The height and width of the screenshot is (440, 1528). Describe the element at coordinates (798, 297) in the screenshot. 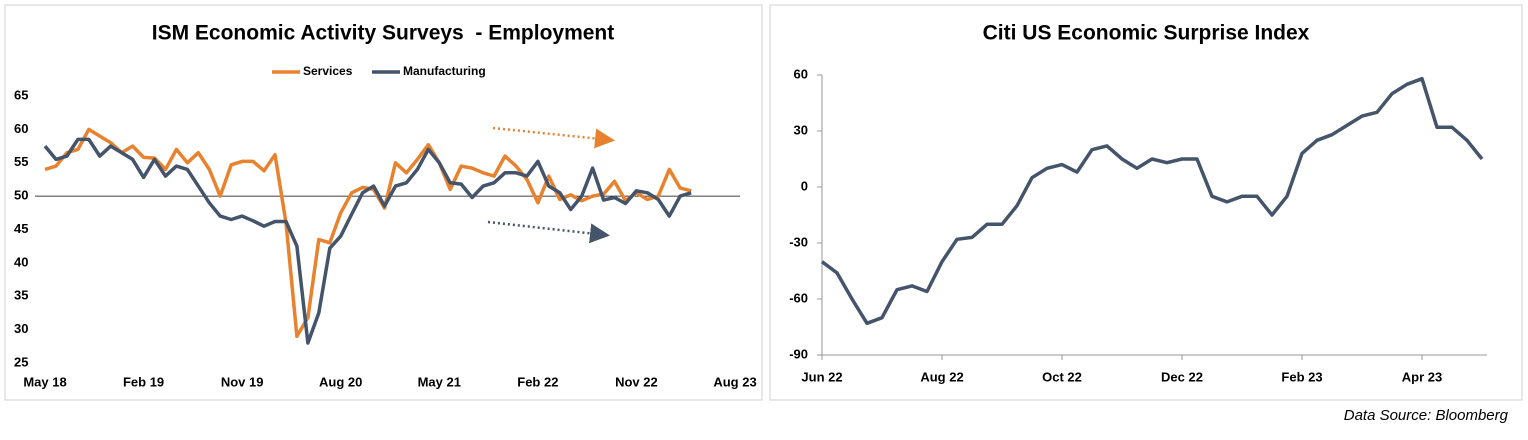

I see `y-tick-label: -60` at that location.